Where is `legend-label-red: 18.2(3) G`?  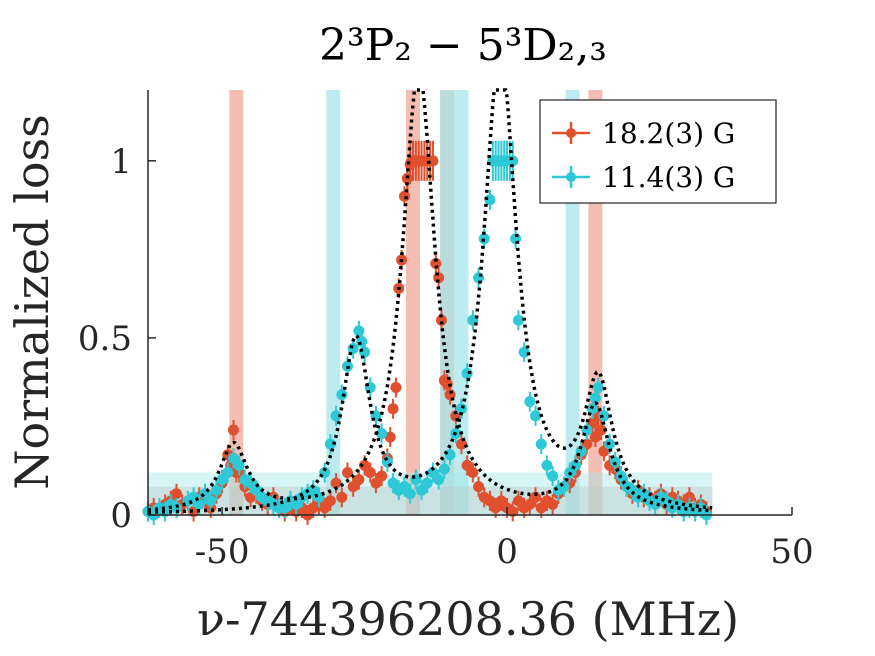
legend-label-red: 18.2(3) G is located at coordinates (668, 133).